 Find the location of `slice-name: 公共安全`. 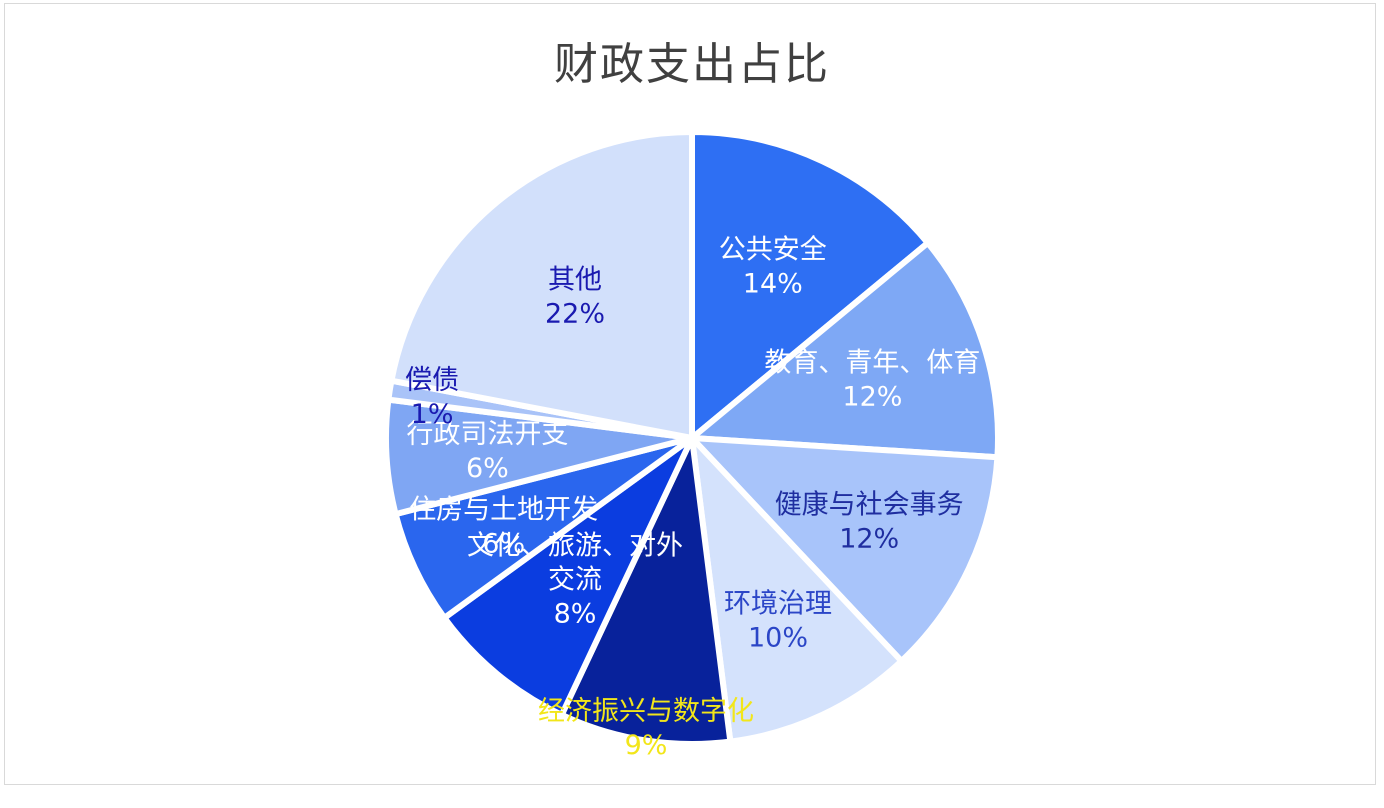

slice-name: 公共安全 is located at coordinates (773, 249).